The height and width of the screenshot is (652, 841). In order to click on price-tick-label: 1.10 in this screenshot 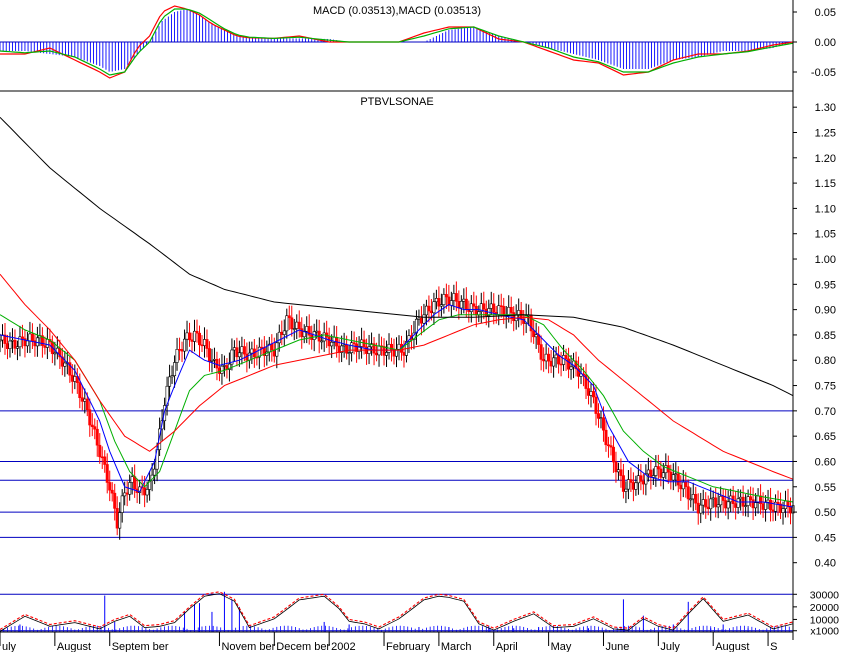, I will do `click(825, 209)`.